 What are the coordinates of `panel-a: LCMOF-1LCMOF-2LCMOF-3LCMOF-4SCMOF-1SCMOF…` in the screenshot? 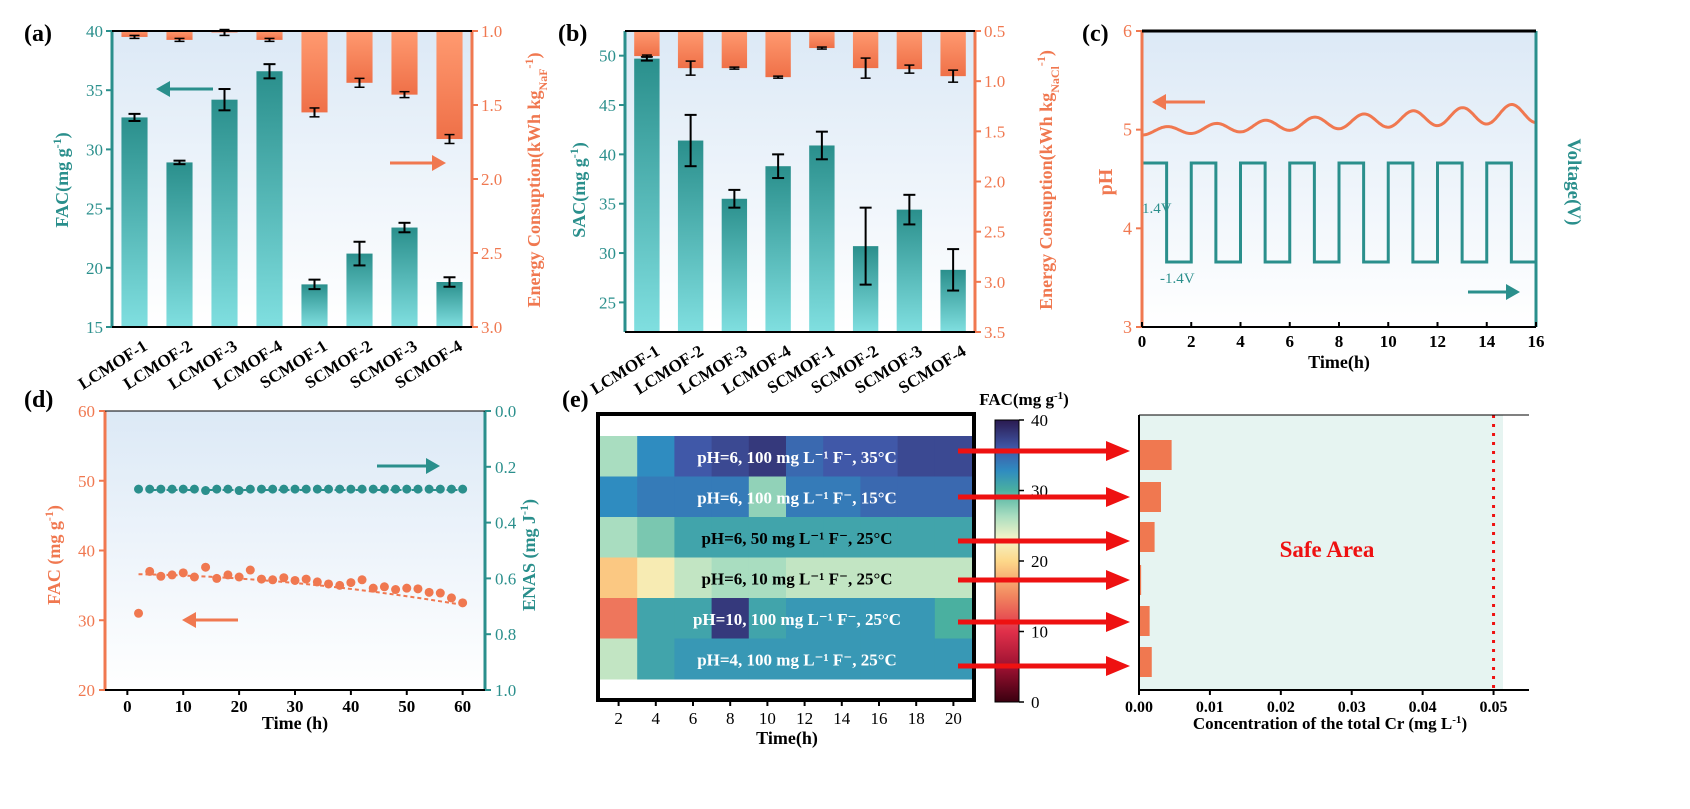 It's located at (300, 207).